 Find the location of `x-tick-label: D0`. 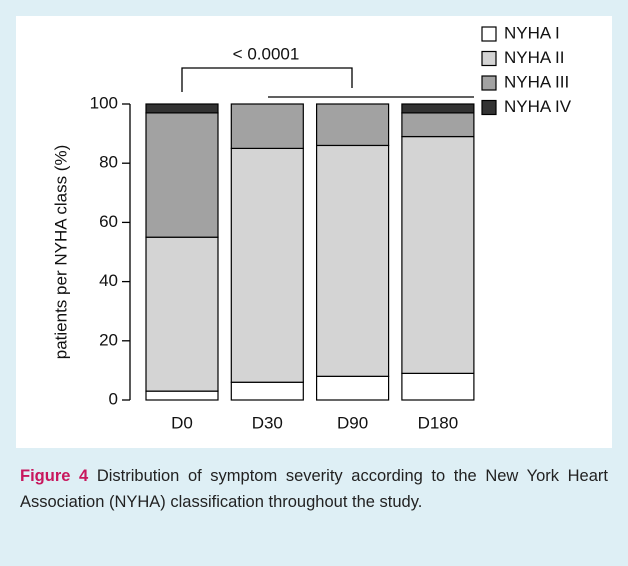

x-tick-label: D0 is located at coordinates (182, 422).